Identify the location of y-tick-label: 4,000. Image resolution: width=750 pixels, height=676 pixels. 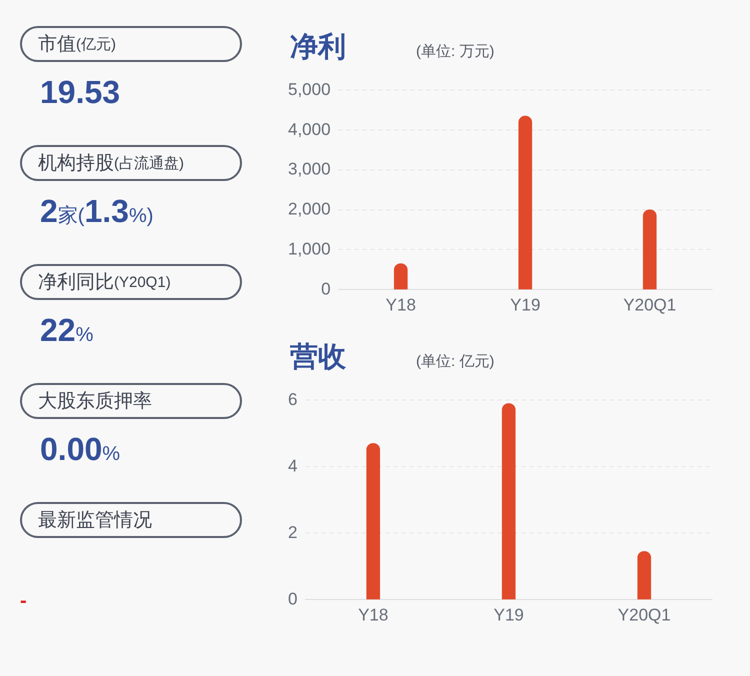
(309, 129).